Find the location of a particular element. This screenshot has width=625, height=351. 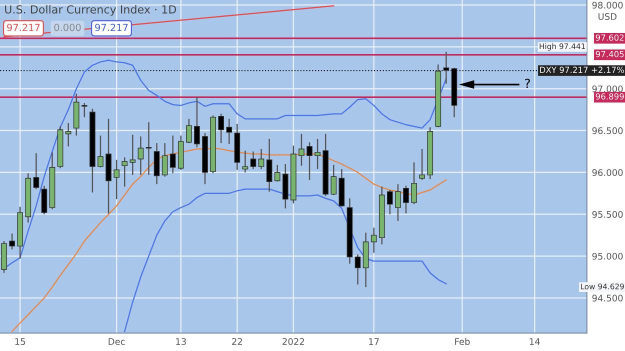

y-tick-label: 97.000 is located at coordinates (607, 88).